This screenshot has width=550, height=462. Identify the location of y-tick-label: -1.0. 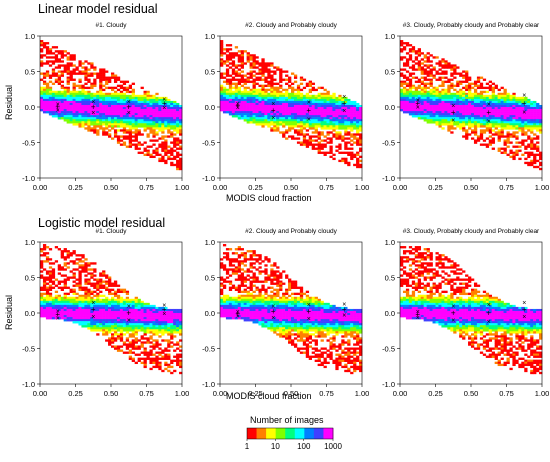
(28, 384).